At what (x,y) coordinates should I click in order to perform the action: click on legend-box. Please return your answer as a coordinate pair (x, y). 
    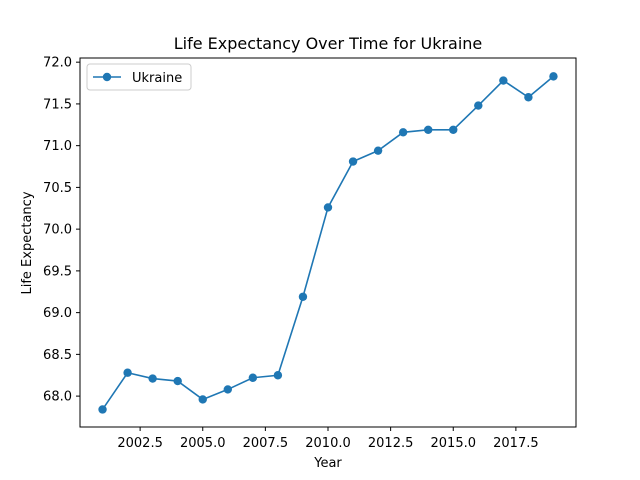
    Looking at the image, I should click on (139, 77).